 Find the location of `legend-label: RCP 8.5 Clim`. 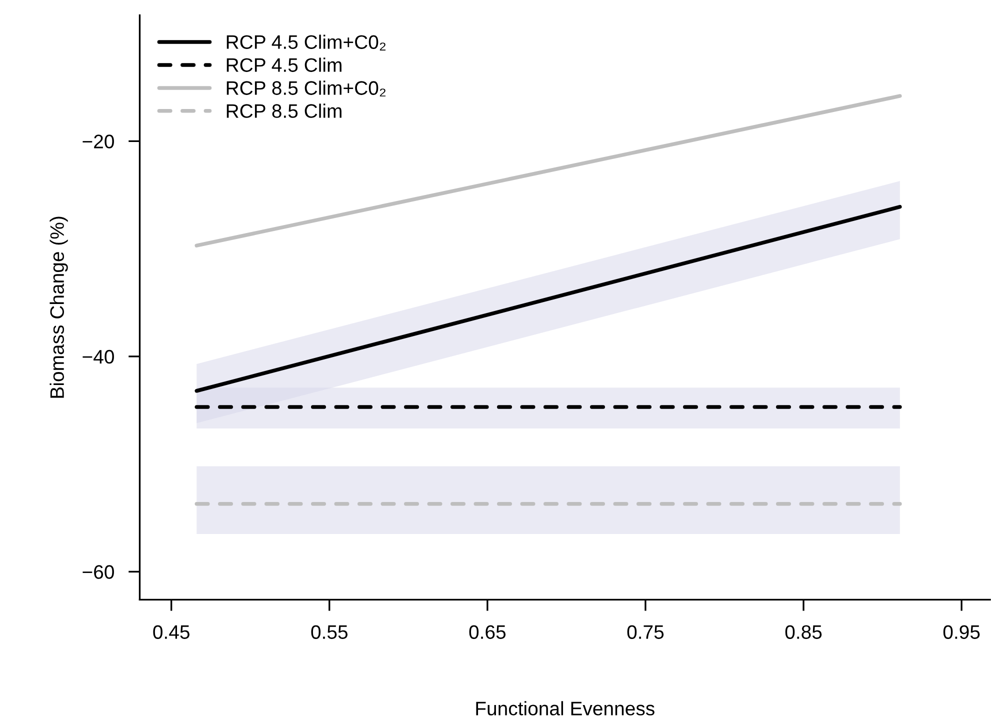

legend-label: RCP 8.5 Clim is located at coordinates (284, 111).